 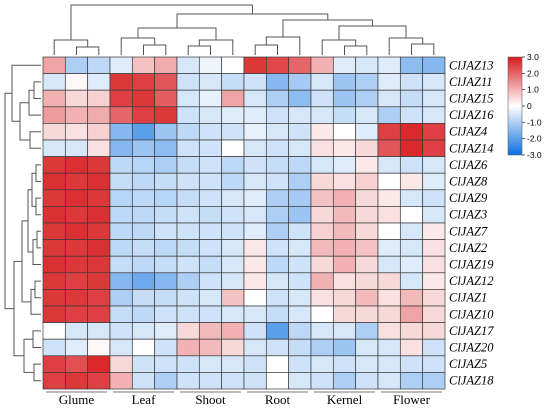 What do you see at coordinates (144, 399) in the screenshot?
I see `column-group-label: Leaf` at bounding box center [144, 399].